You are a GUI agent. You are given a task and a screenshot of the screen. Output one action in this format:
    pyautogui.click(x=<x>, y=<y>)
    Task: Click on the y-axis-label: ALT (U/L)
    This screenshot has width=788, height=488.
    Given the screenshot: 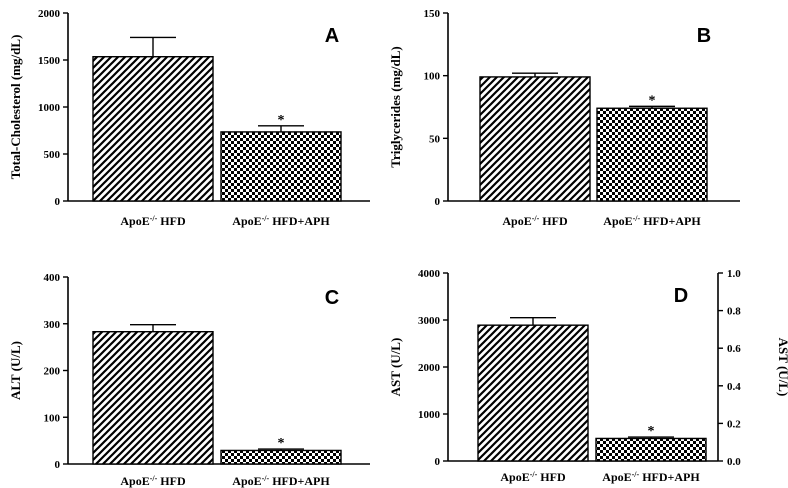 What is the action you would take?
    pyautogui.click(x=15, y=370)
    